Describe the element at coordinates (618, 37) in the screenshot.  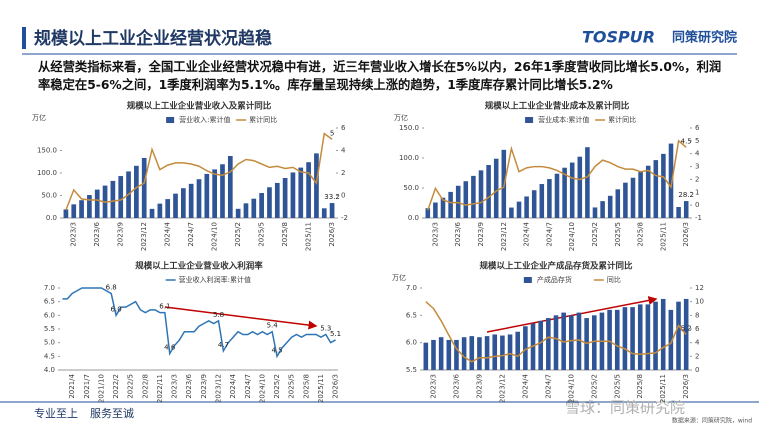
I see `logo-en: TOSPUR` at that location.